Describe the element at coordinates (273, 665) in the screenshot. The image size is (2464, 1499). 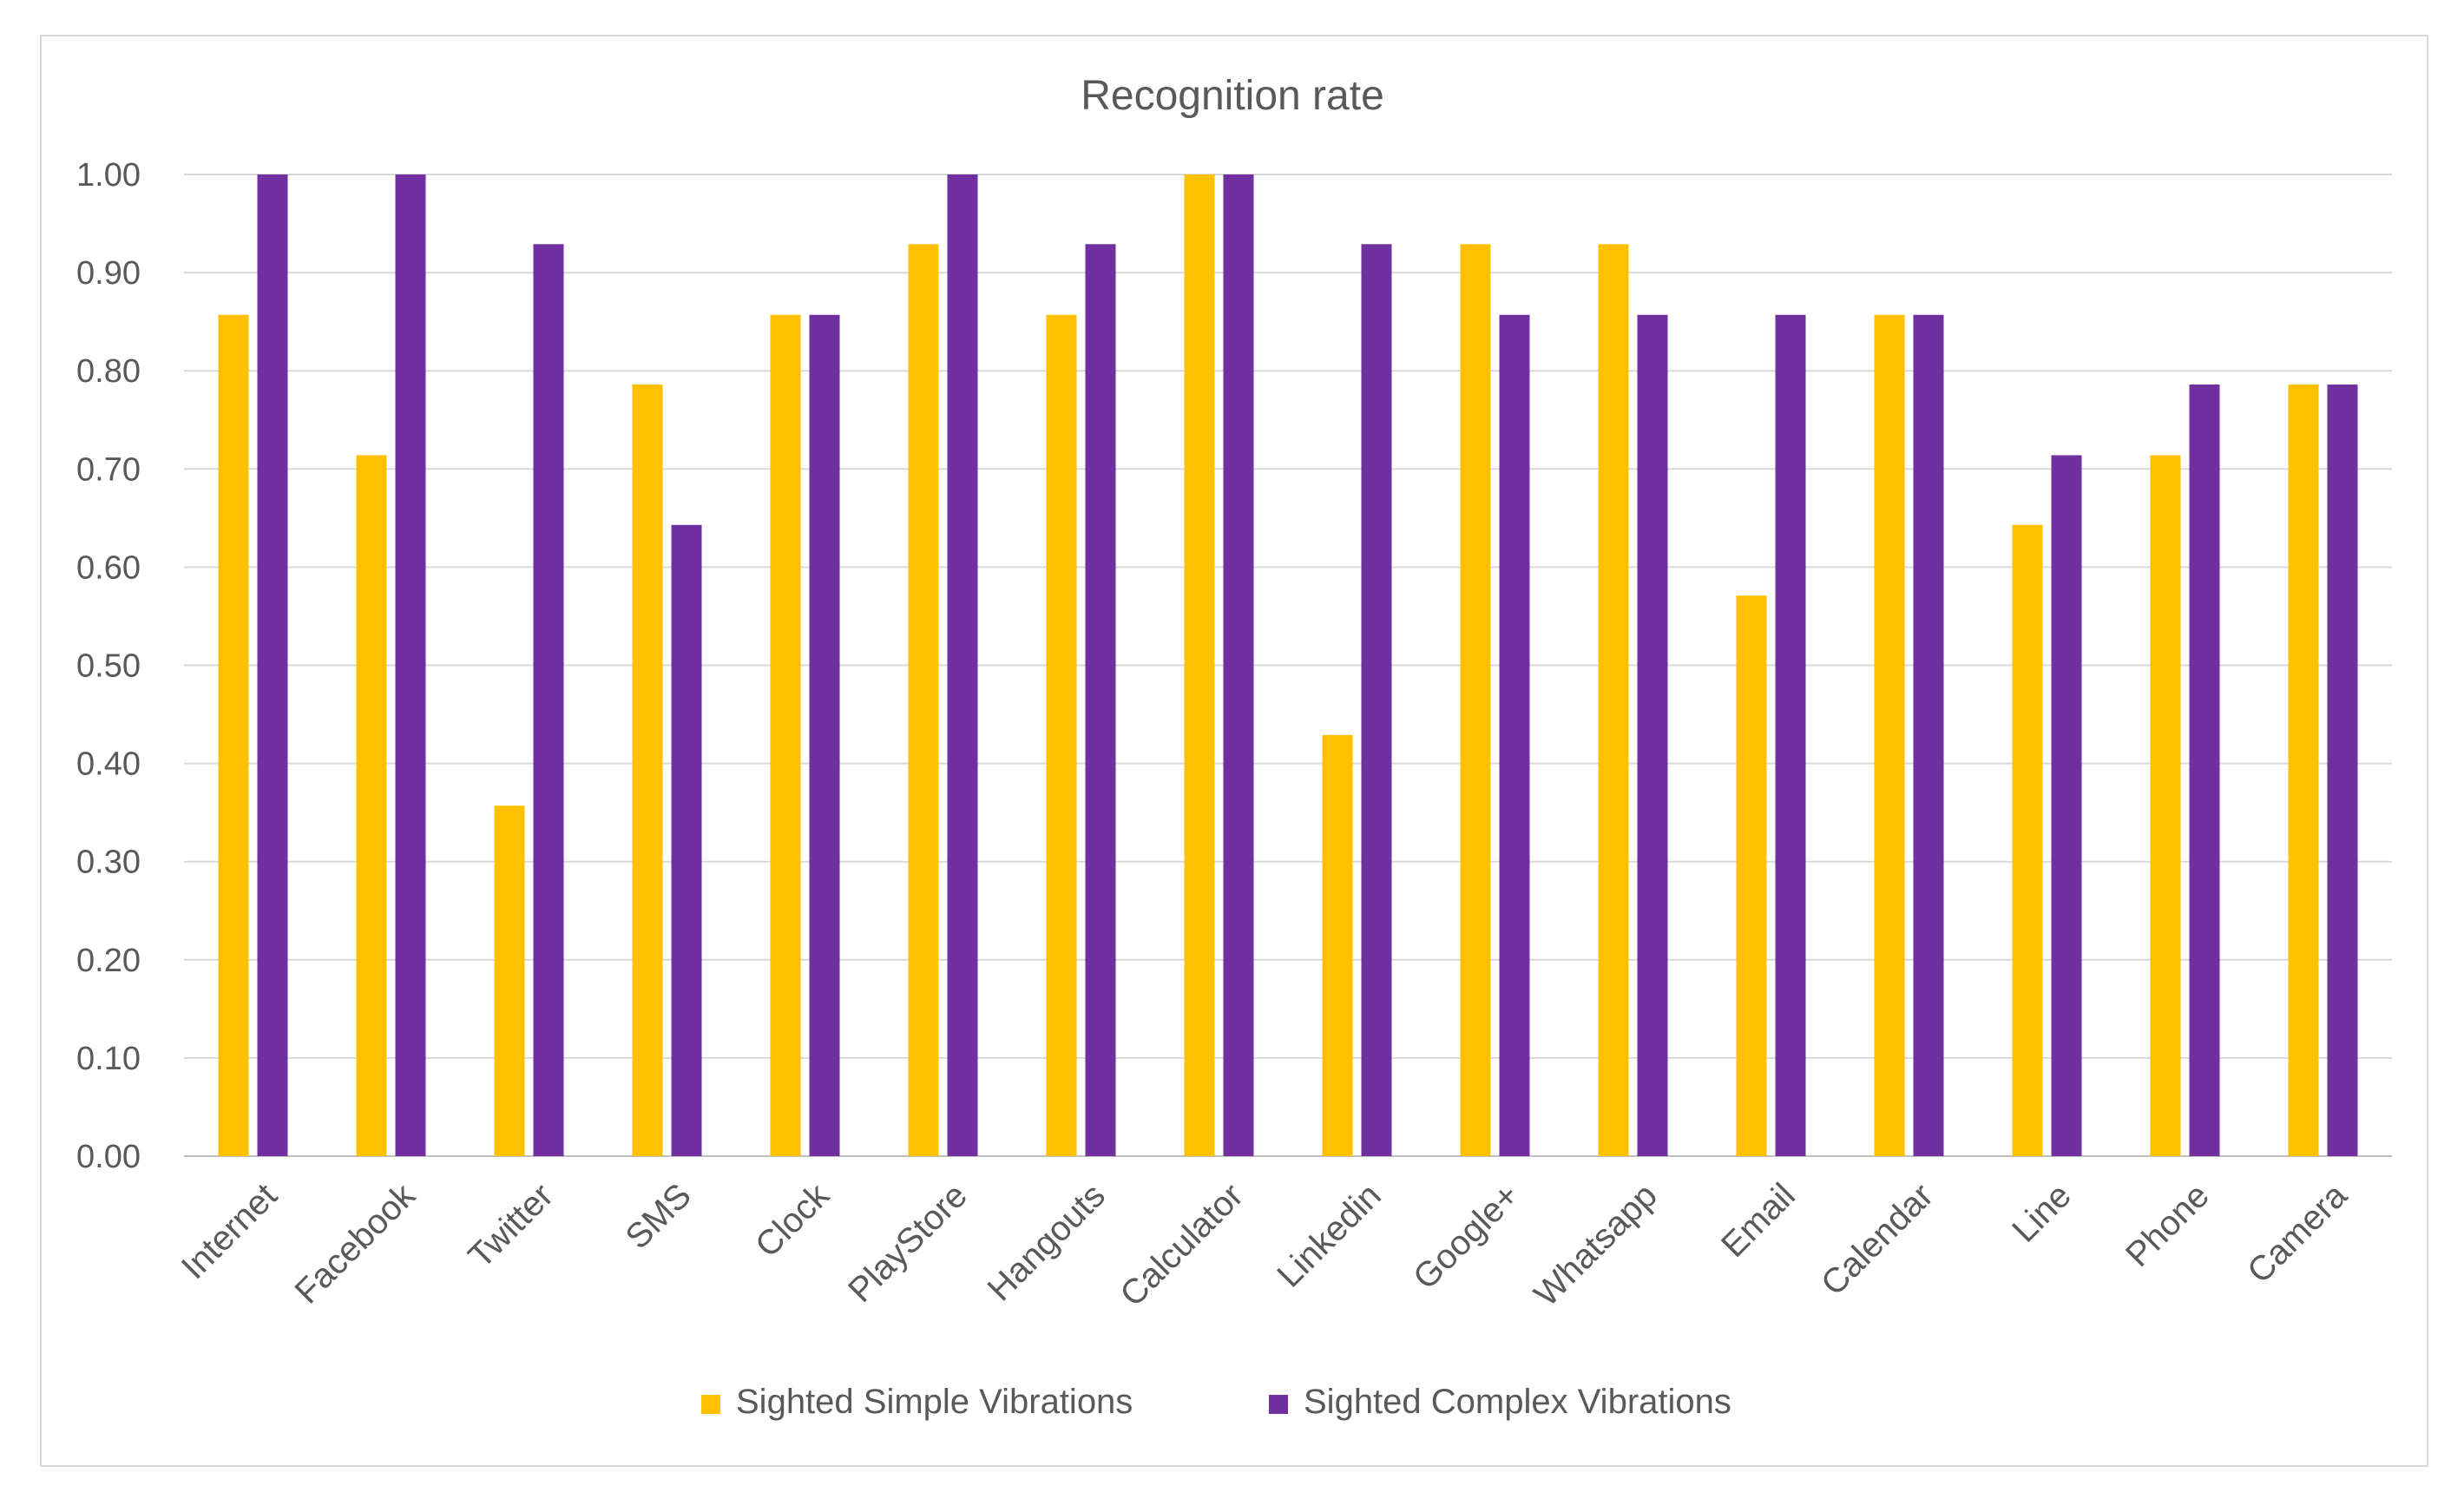
I see `bar-complex-internet` at that location.